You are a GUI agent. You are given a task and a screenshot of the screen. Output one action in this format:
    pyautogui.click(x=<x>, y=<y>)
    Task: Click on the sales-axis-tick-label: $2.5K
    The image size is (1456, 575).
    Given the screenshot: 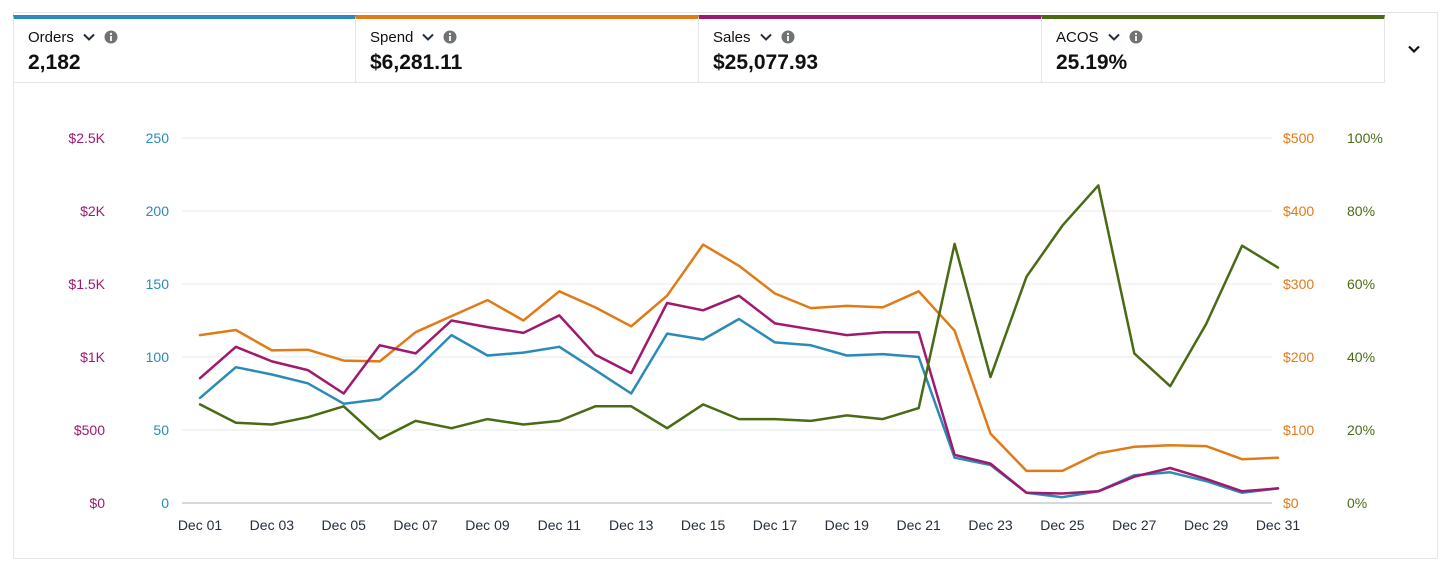 What is the action you would take?
    pyautogui.click(x=86, y=138)
    